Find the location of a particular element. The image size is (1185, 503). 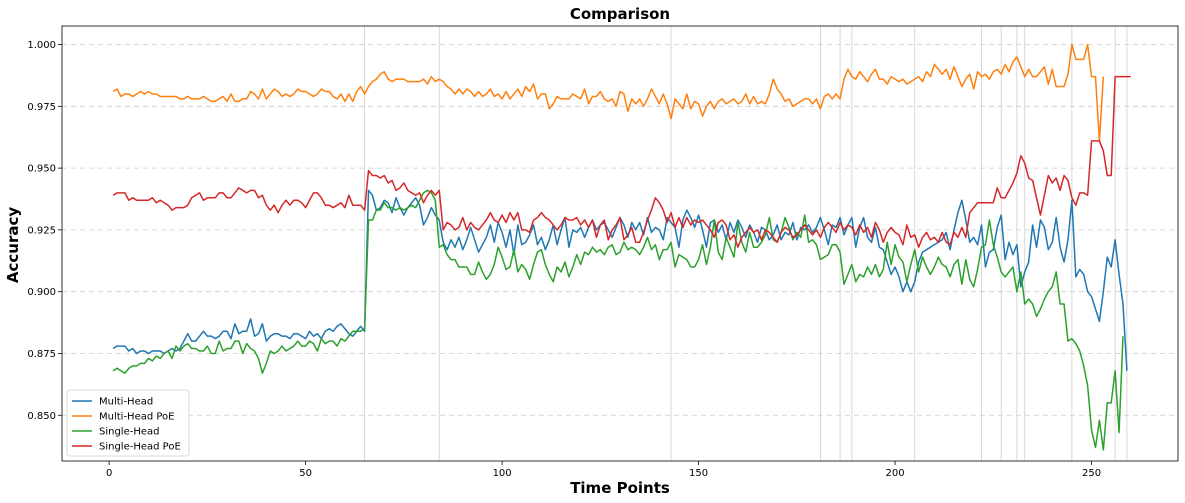

legend-label: Multi-Head PoE is located at coordinates (137, 417).